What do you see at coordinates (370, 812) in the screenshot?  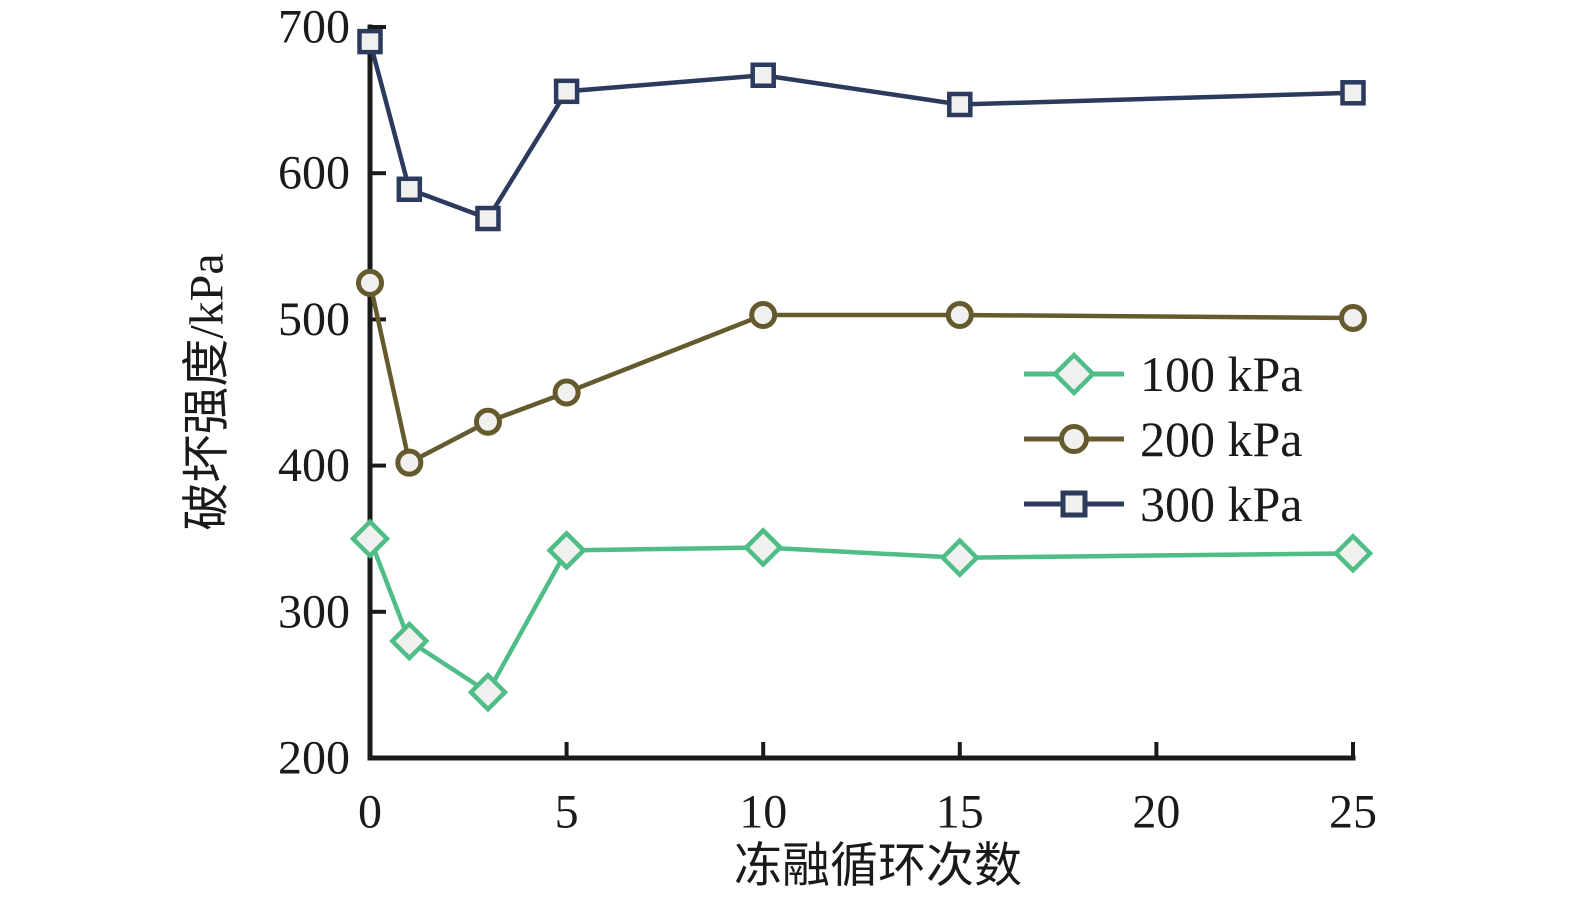 I see `x-tick-label: 0` at bounding box center [370, 812].